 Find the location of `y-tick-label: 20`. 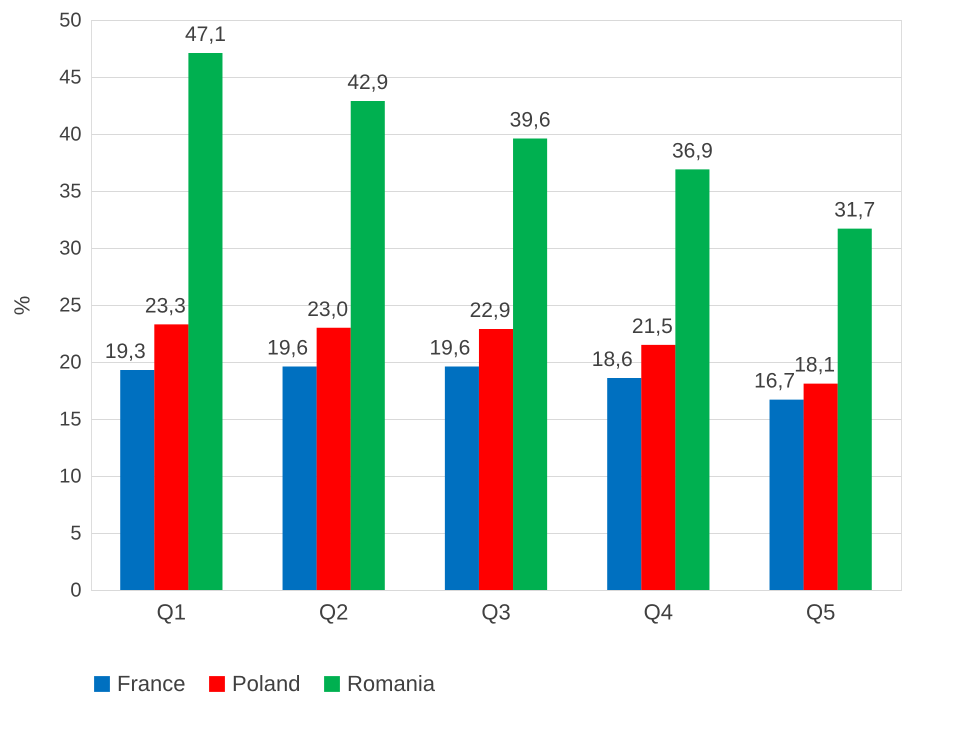

y-tick-label: 20 is located at coordinates (70, 363).